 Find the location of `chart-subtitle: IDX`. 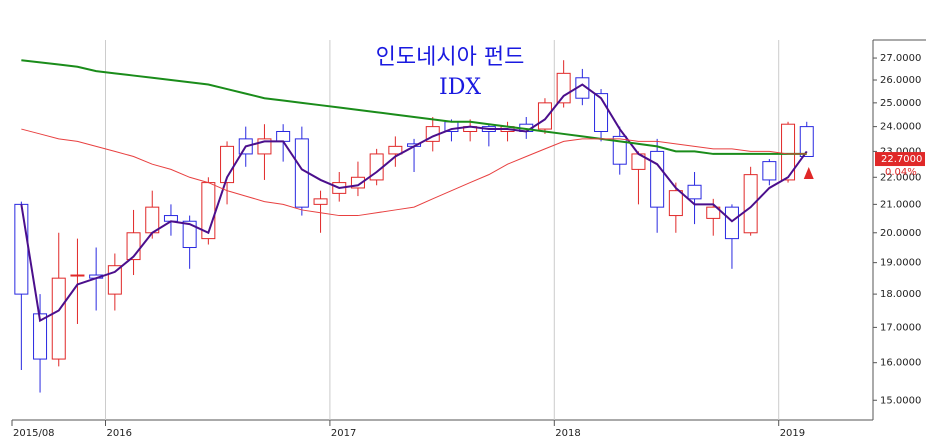

chart-subtitle: IDX is located at coordinates (460, 87).